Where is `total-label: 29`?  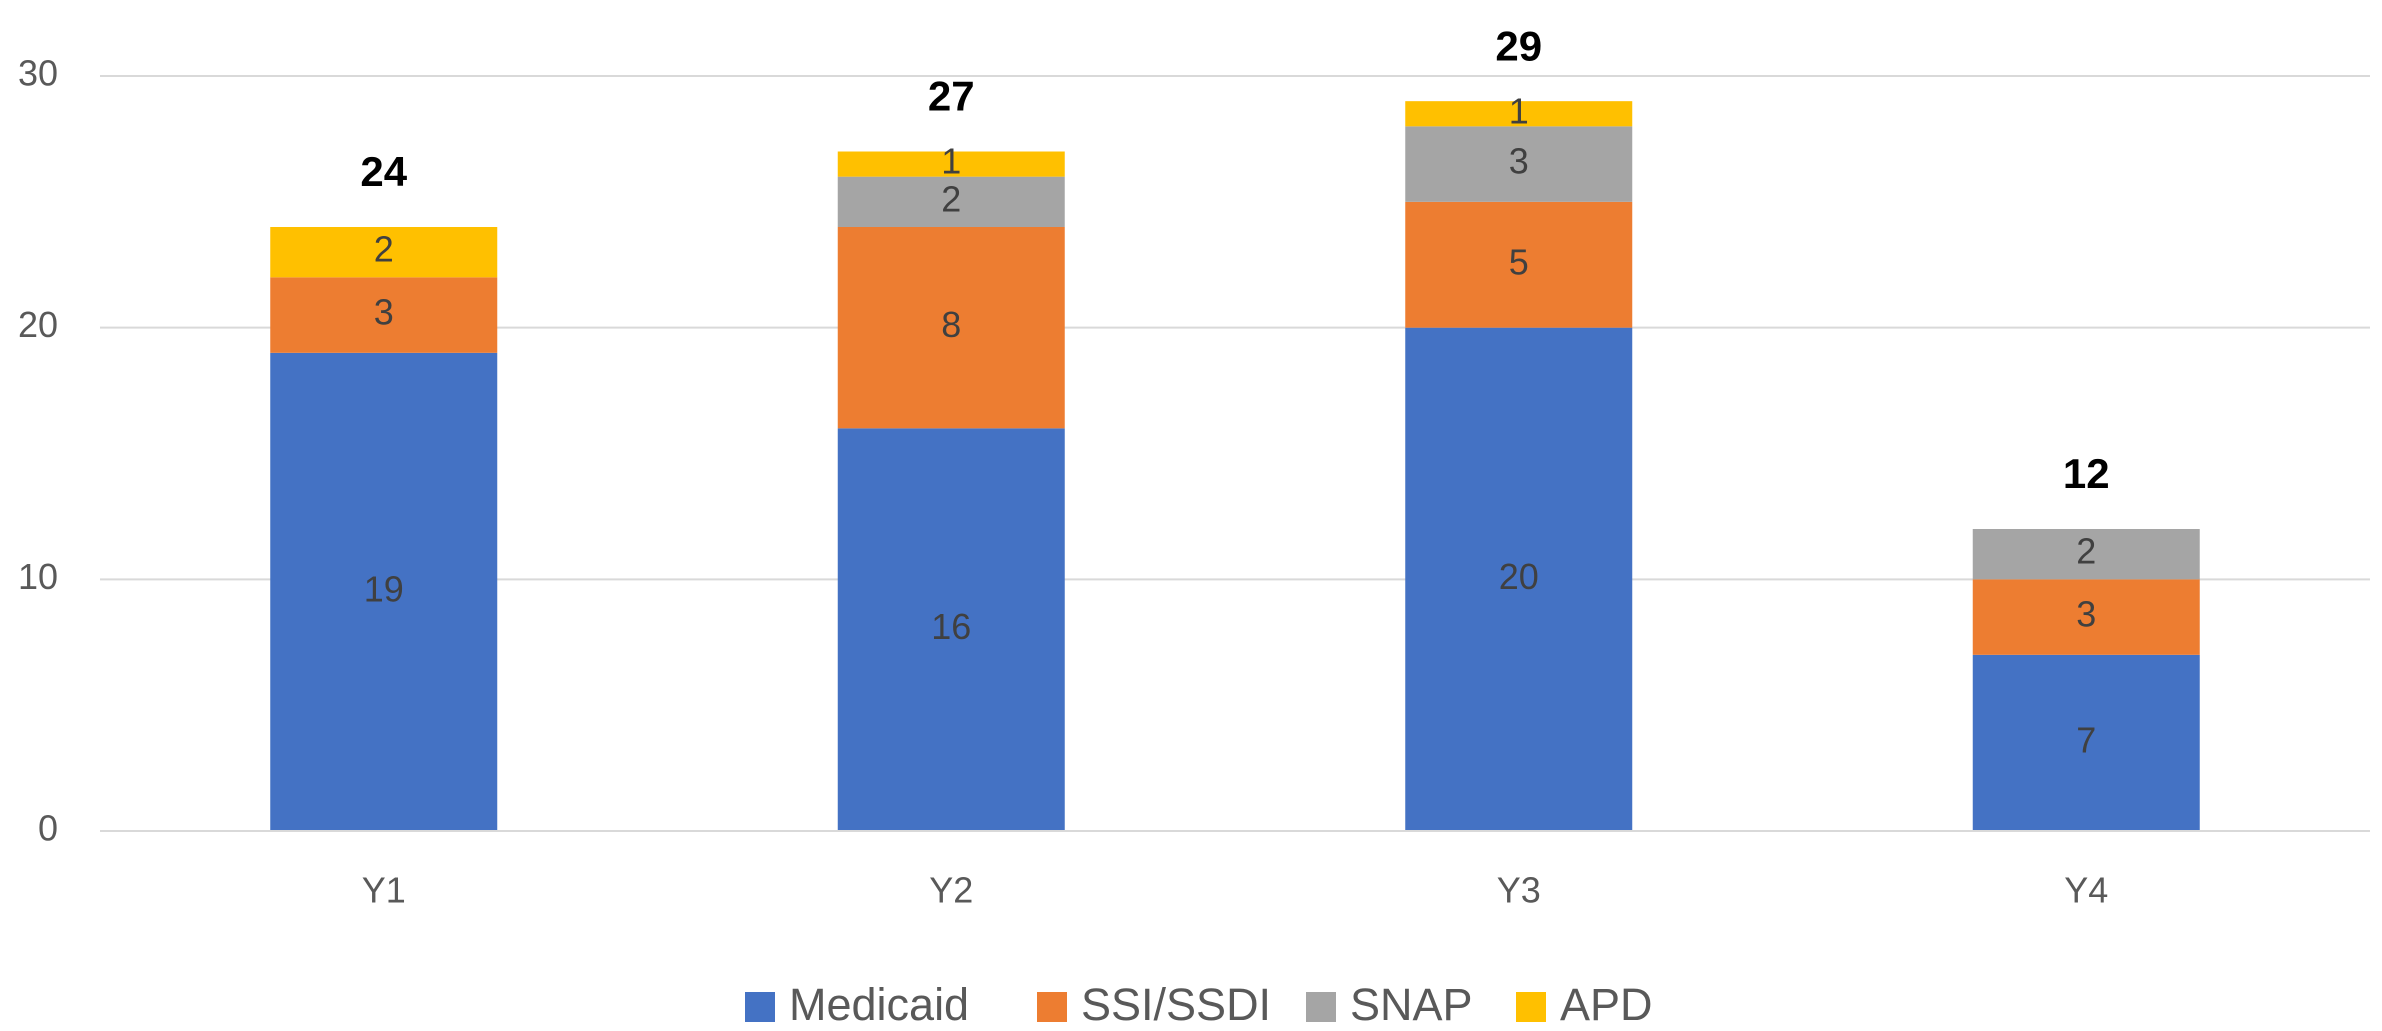
total-label: 29 is located at coordinates (1518, 45).